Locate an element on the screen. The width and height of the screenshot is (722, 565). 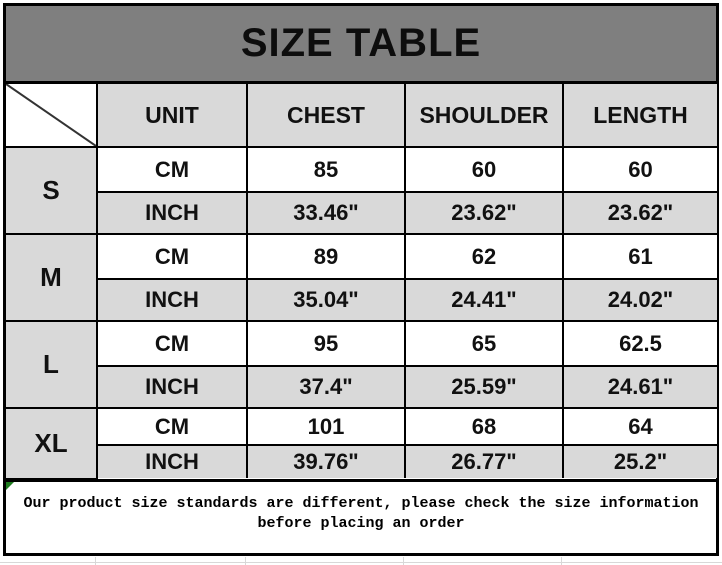
xl-length-cm: 64 is located at coordinates (639, 426).